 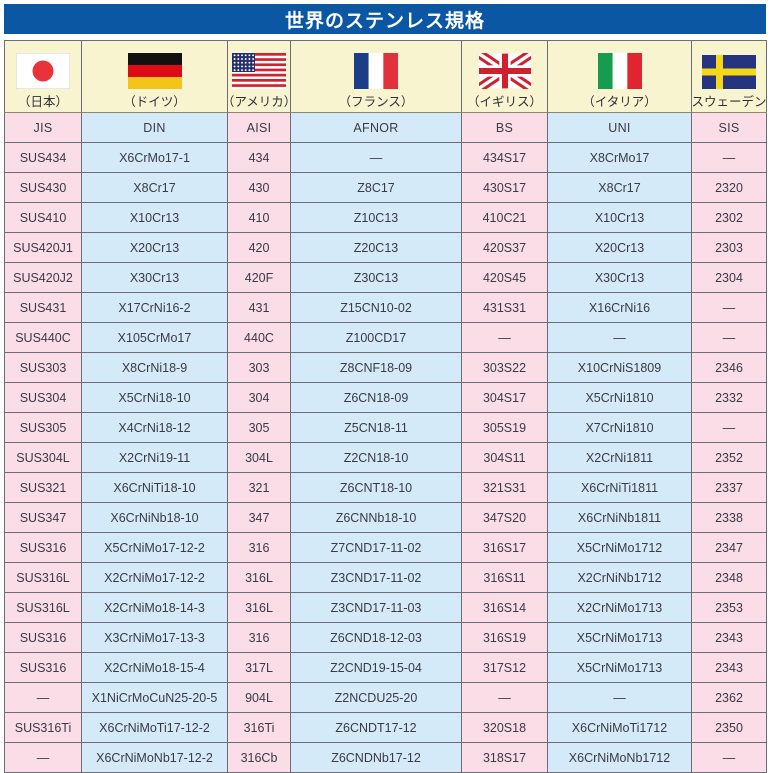 What do you see at coordinates (259, 277) in the screenshot?
I see `cell-r4-c2: 420F` at bounding box center [259, 277].